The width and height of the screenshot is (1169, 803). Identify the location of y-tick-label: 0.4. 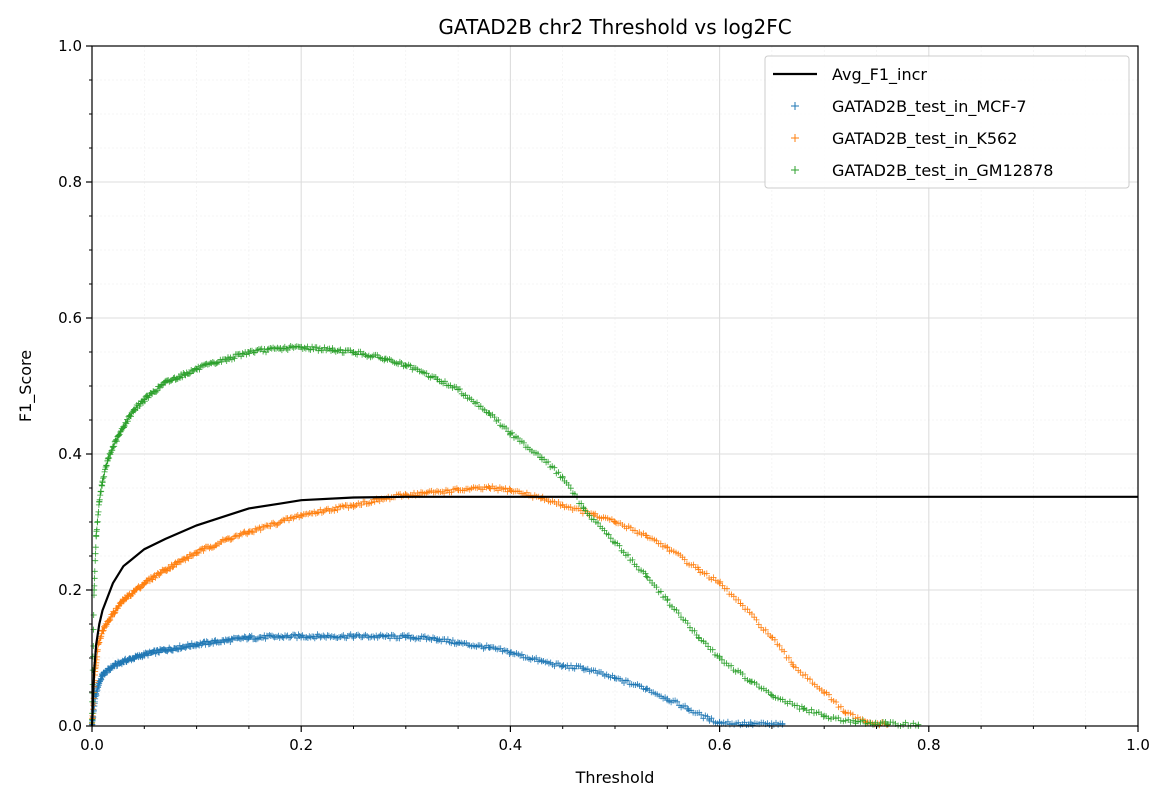
(70, 454).